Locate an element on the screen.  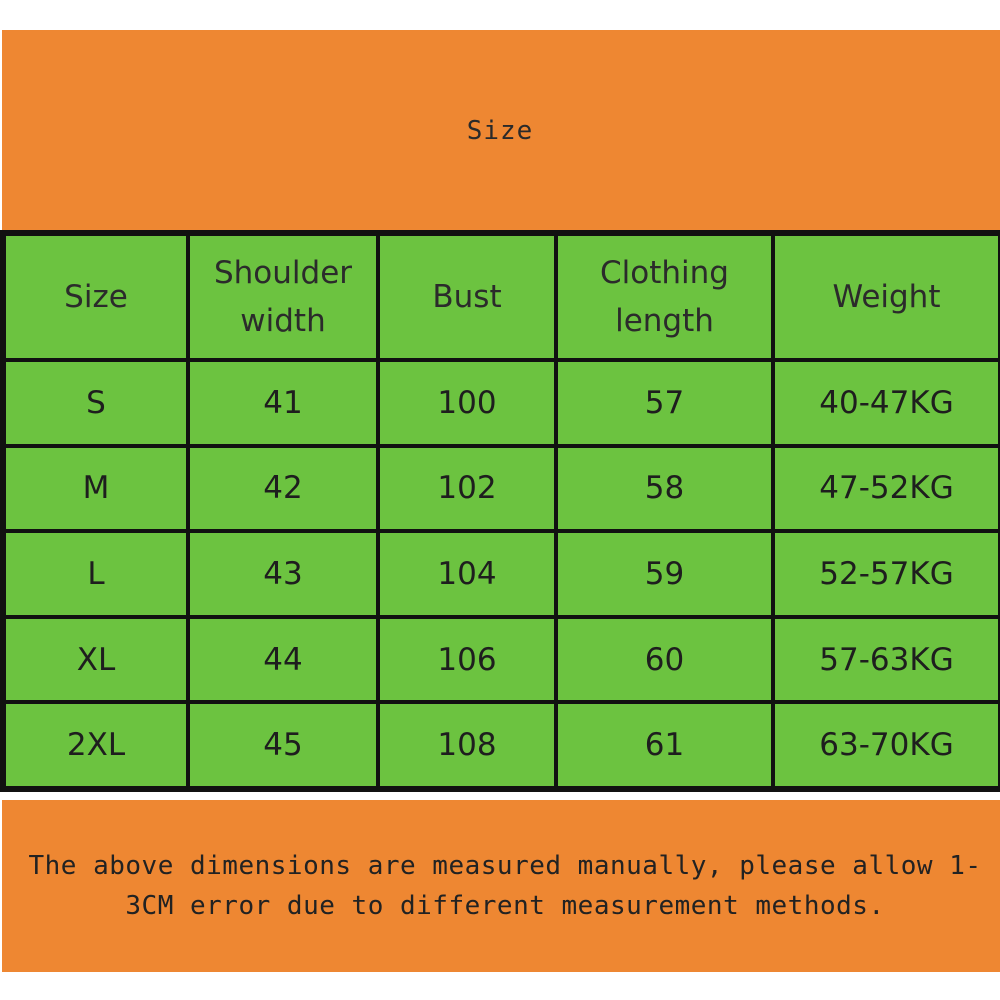
cell-clothing-length: 57 is located at coordinates (664, 403).